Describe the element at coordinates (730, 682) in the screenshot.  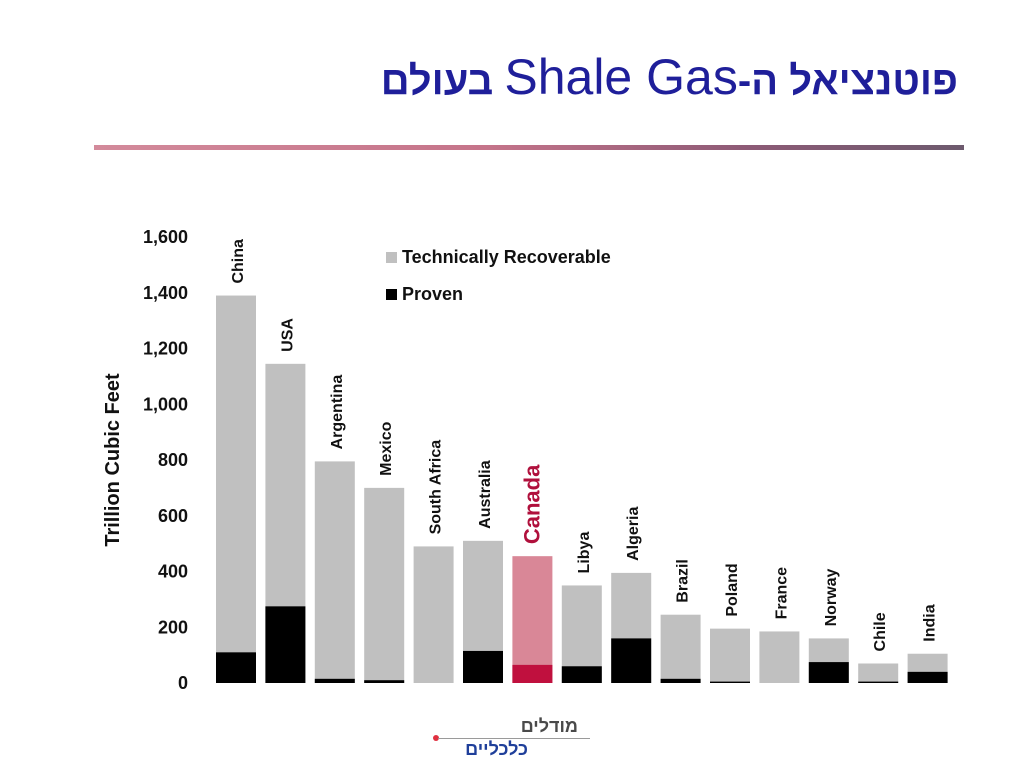
I see `bar-proven-poland` at that location.